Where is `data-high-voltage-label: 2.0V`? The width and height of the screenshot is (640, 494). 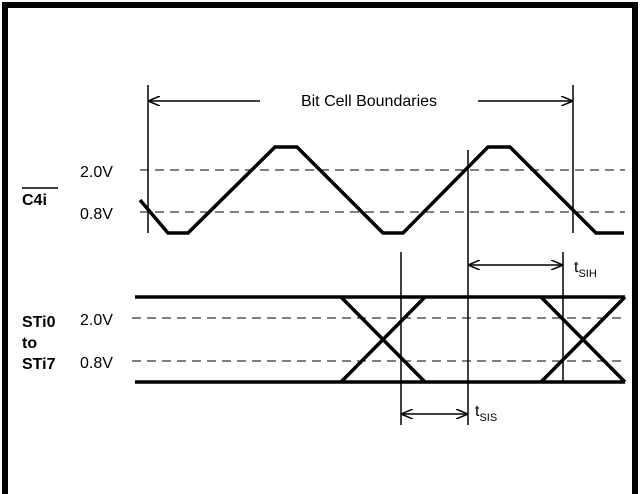
data-high-voltage-label: 2.0V is located at coordinates (96, 320).